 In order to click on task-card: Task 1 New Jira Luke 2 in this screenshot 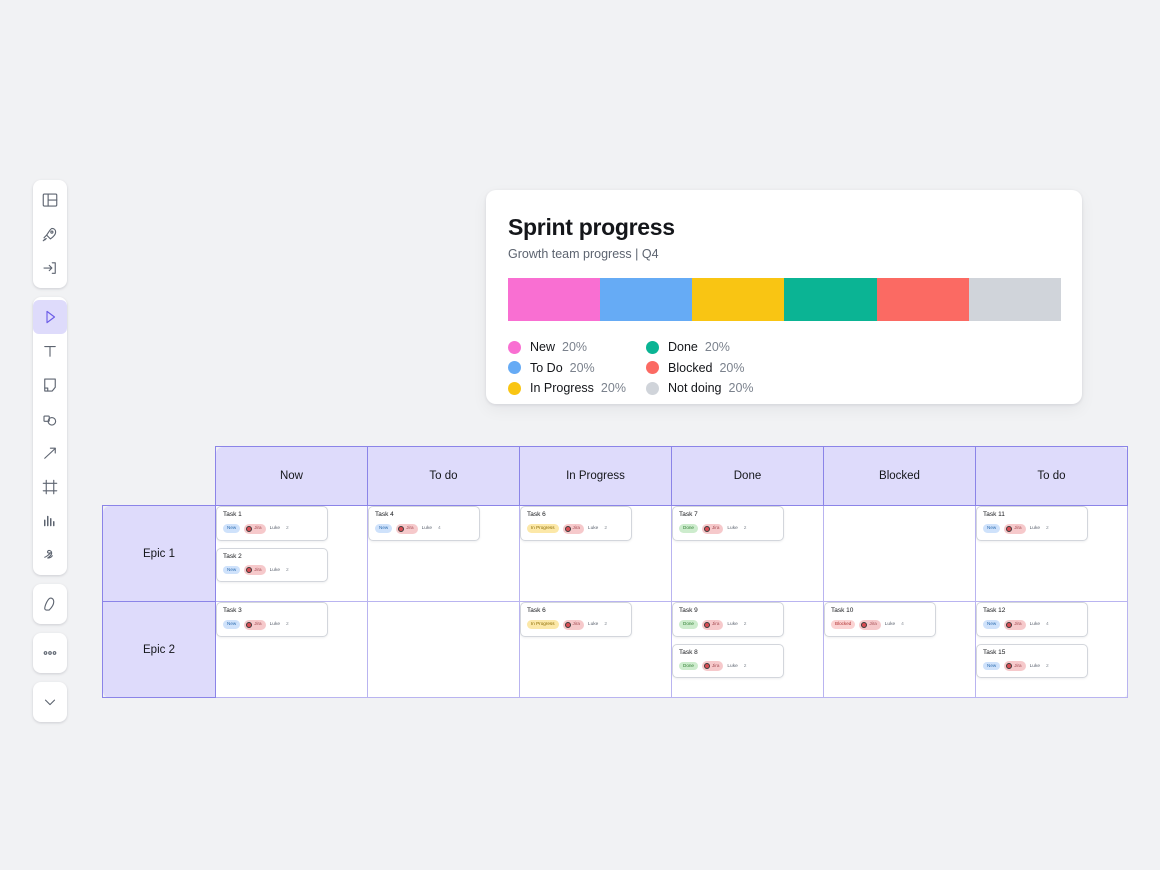, I will do `click(272, 523)`.